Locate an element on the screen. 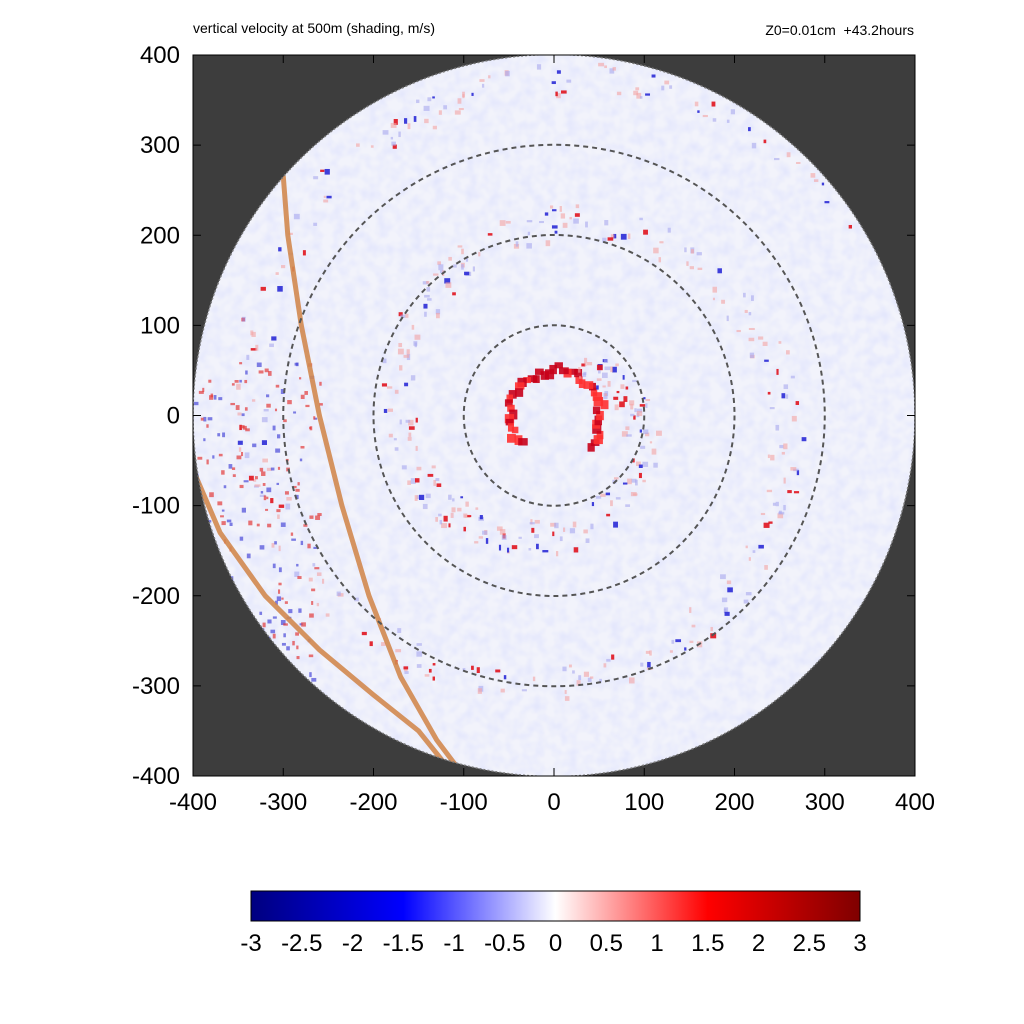 The height and width of the screenshot is (1024, 1024). coastline is located at coordinates (373, 475).